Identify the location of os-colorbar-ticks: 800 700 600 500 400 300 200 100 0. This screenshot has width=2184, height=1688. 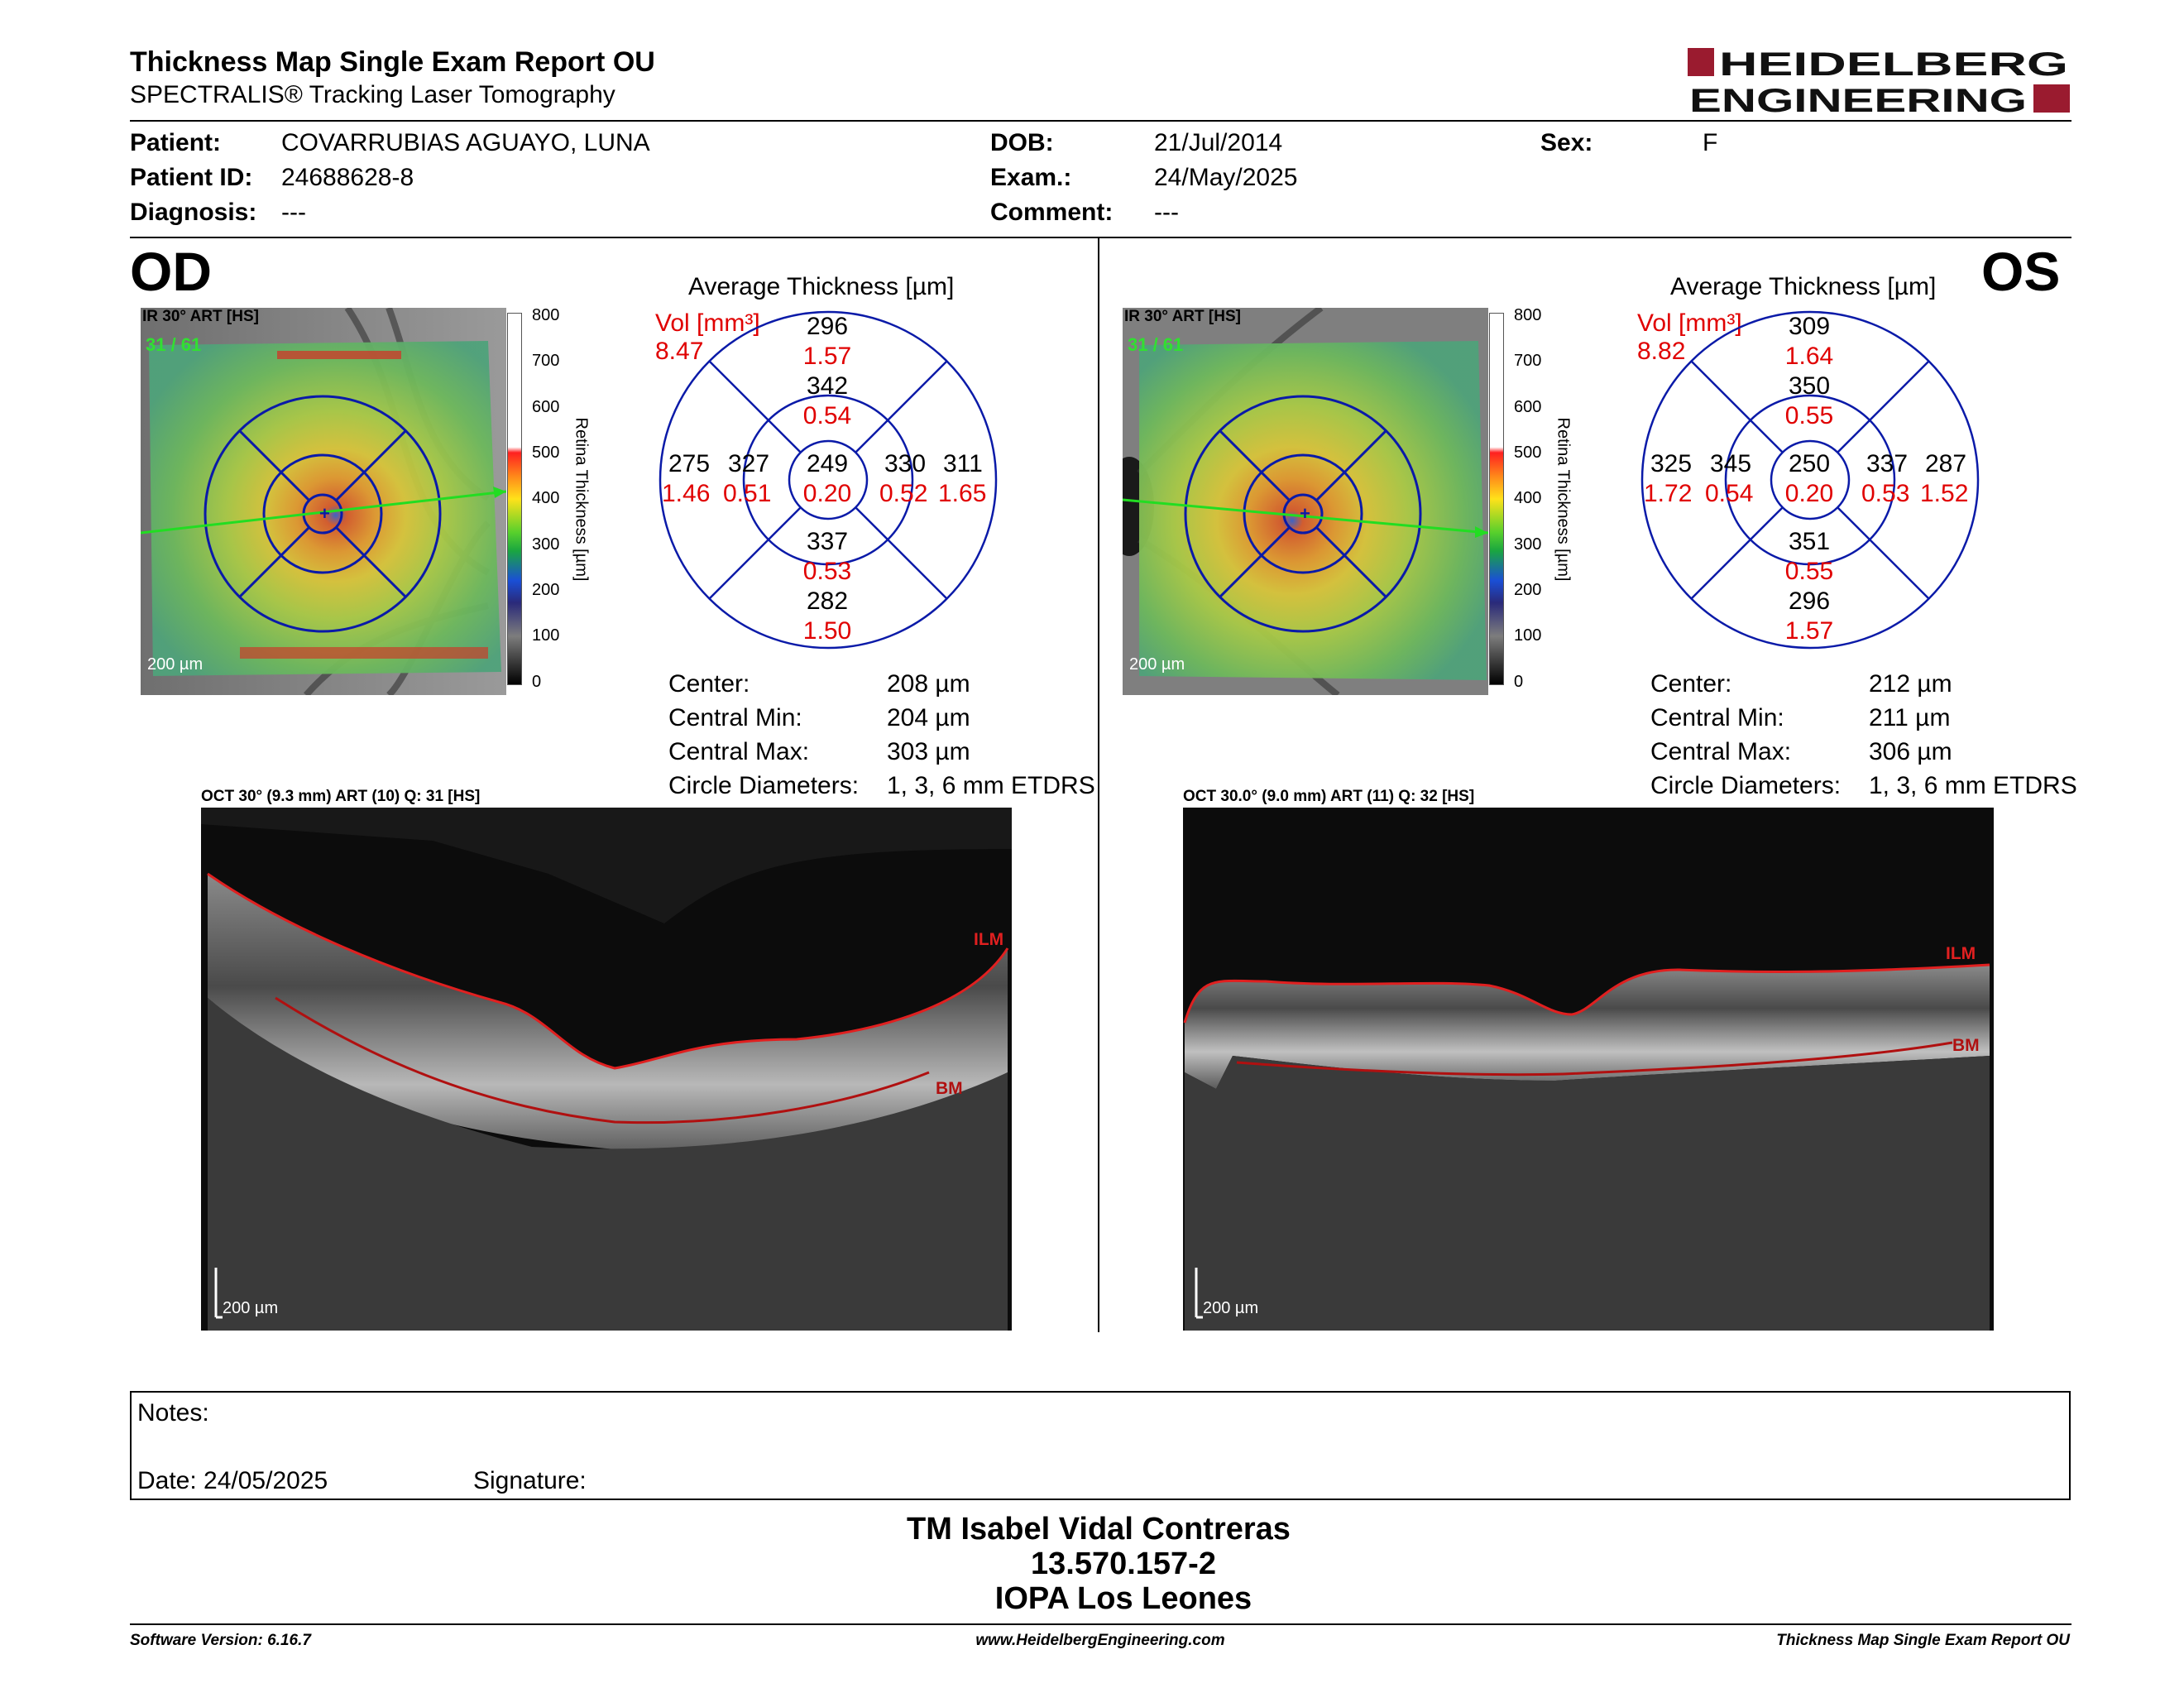
(1528, 498).